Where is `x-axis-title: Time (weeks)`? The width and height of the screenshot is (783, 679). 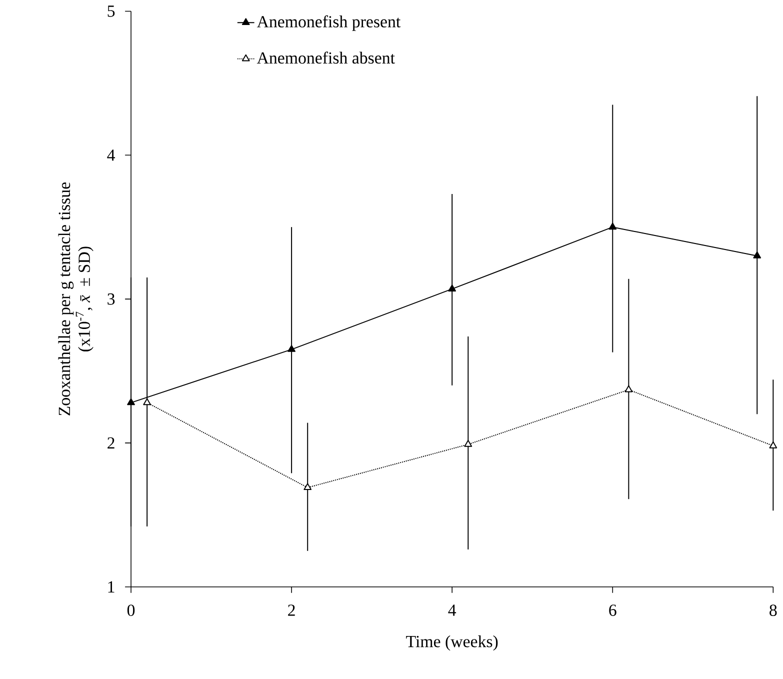
x-axis-title: Time (weeks) is located at coordinates (452, 643).